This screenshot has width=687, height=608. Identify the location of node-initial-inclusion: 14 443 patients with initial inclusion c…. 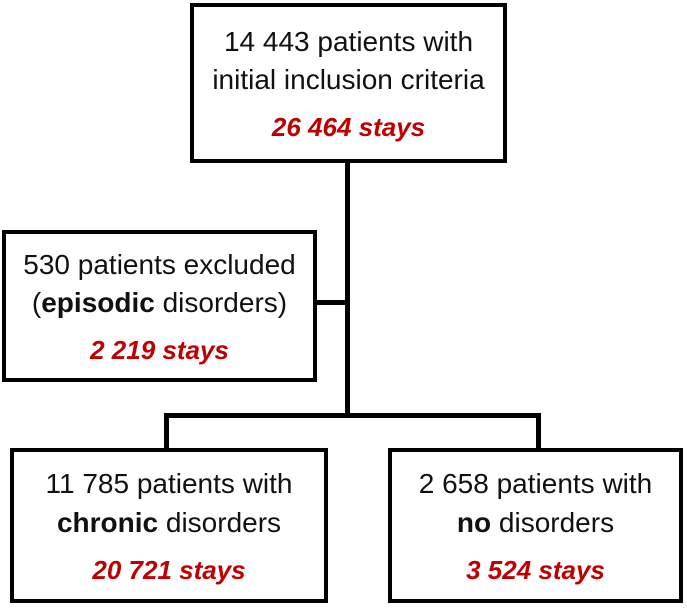
(348, 83).